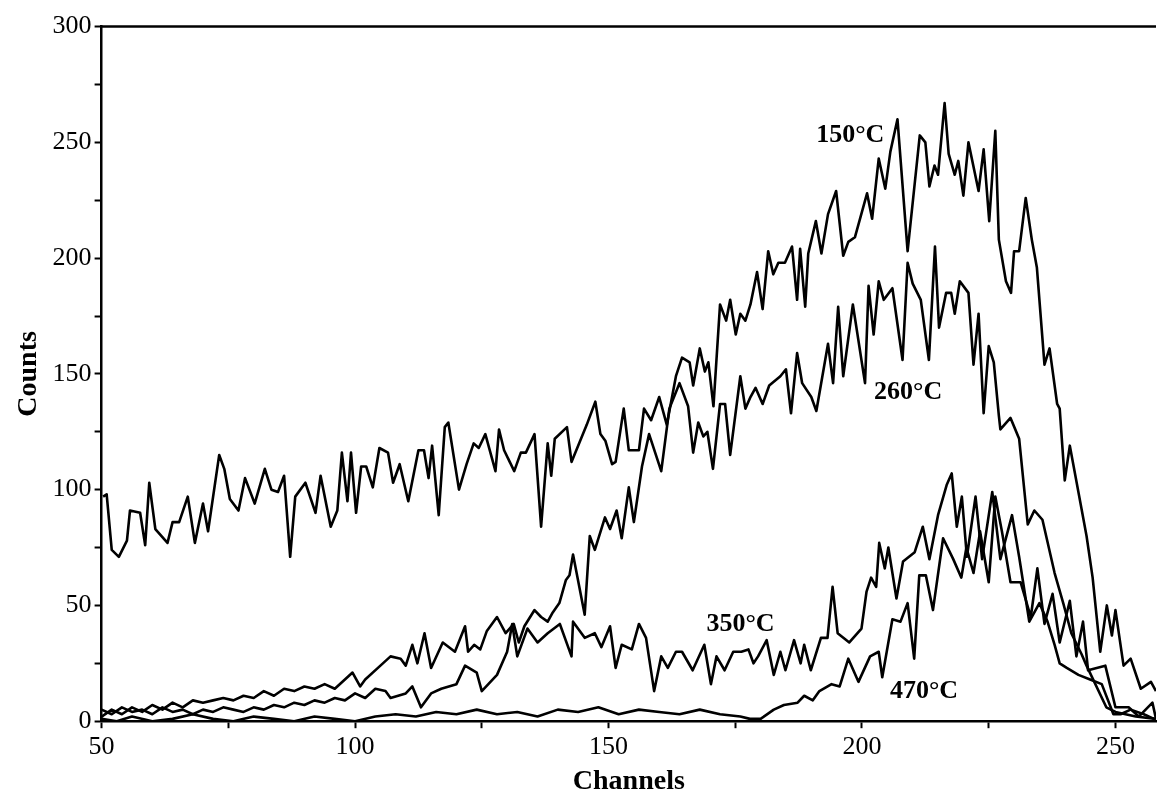  Describe the element at coordinates (72, 25) in the screenshot. I see `y-tick-label: 300` at that location.